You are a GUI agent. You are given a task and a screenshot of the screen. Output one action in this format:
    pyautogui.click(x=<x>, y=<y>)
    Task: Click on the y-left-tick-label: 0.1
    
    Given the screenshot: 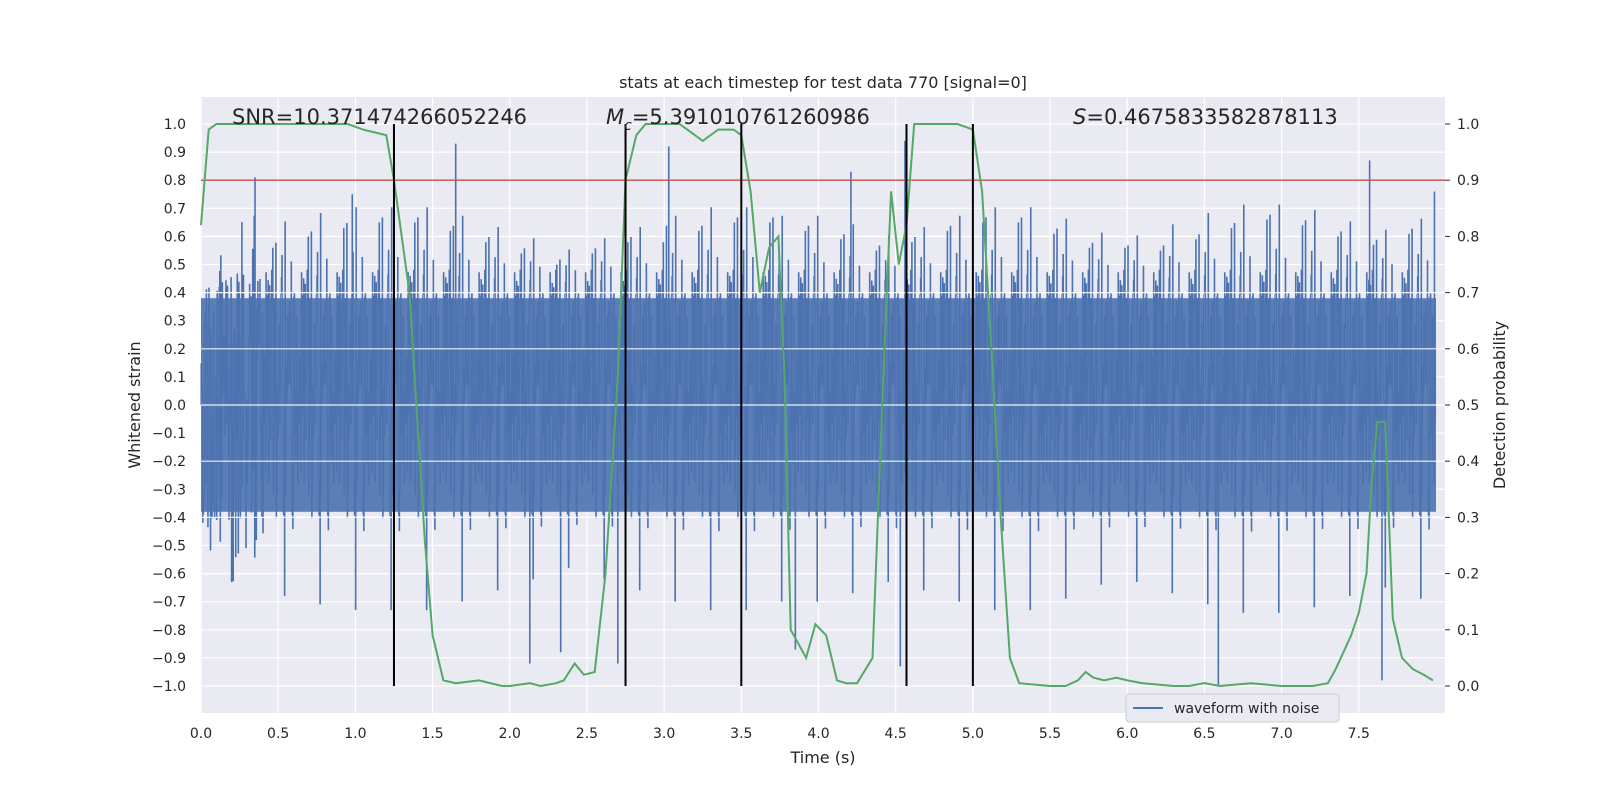 What is the action you would take?
    pyautogui.click(x=175, y=378)
    